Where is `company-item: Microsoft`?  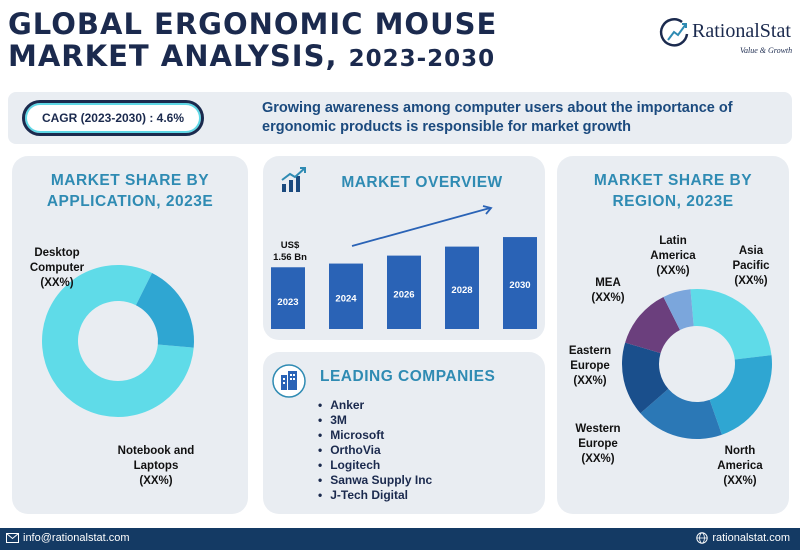
company-item: Microsoft is located at coordinates (375, 435).